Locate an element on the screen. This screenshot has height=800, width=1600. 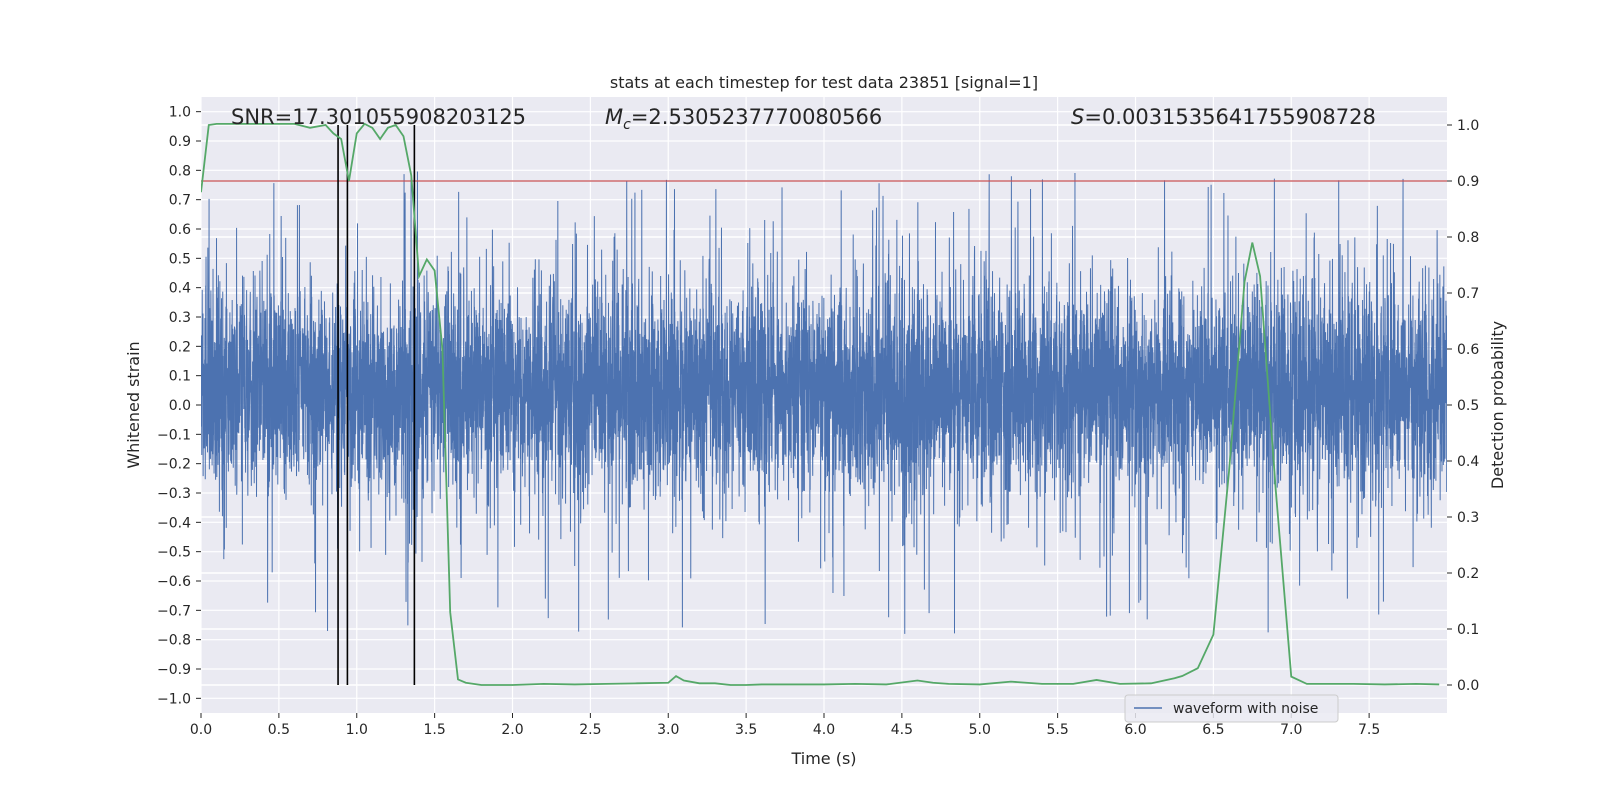
mc-symbol: M is located at coordinates (614, 117).